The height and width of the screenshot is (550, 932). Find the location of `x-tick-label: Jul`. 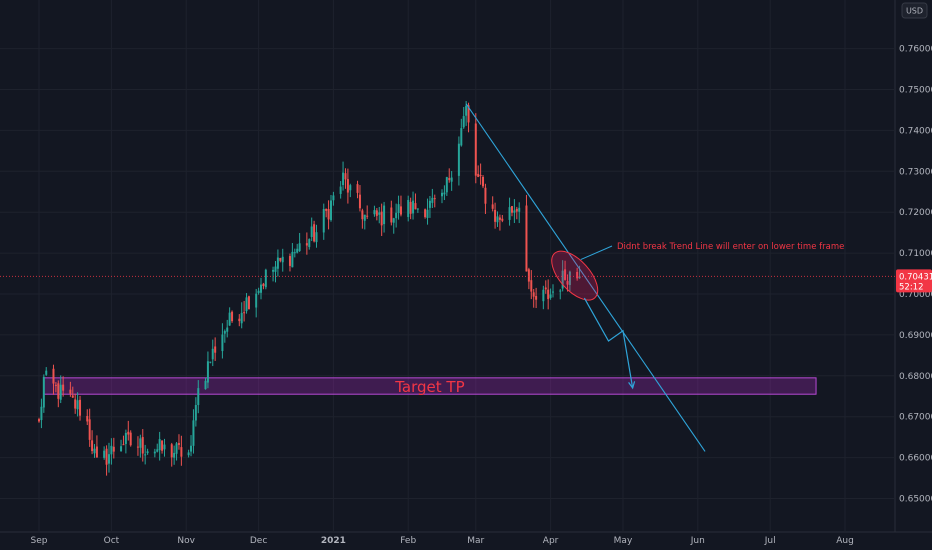

x-tick-label: Jul is located at coordinates (770, 541).